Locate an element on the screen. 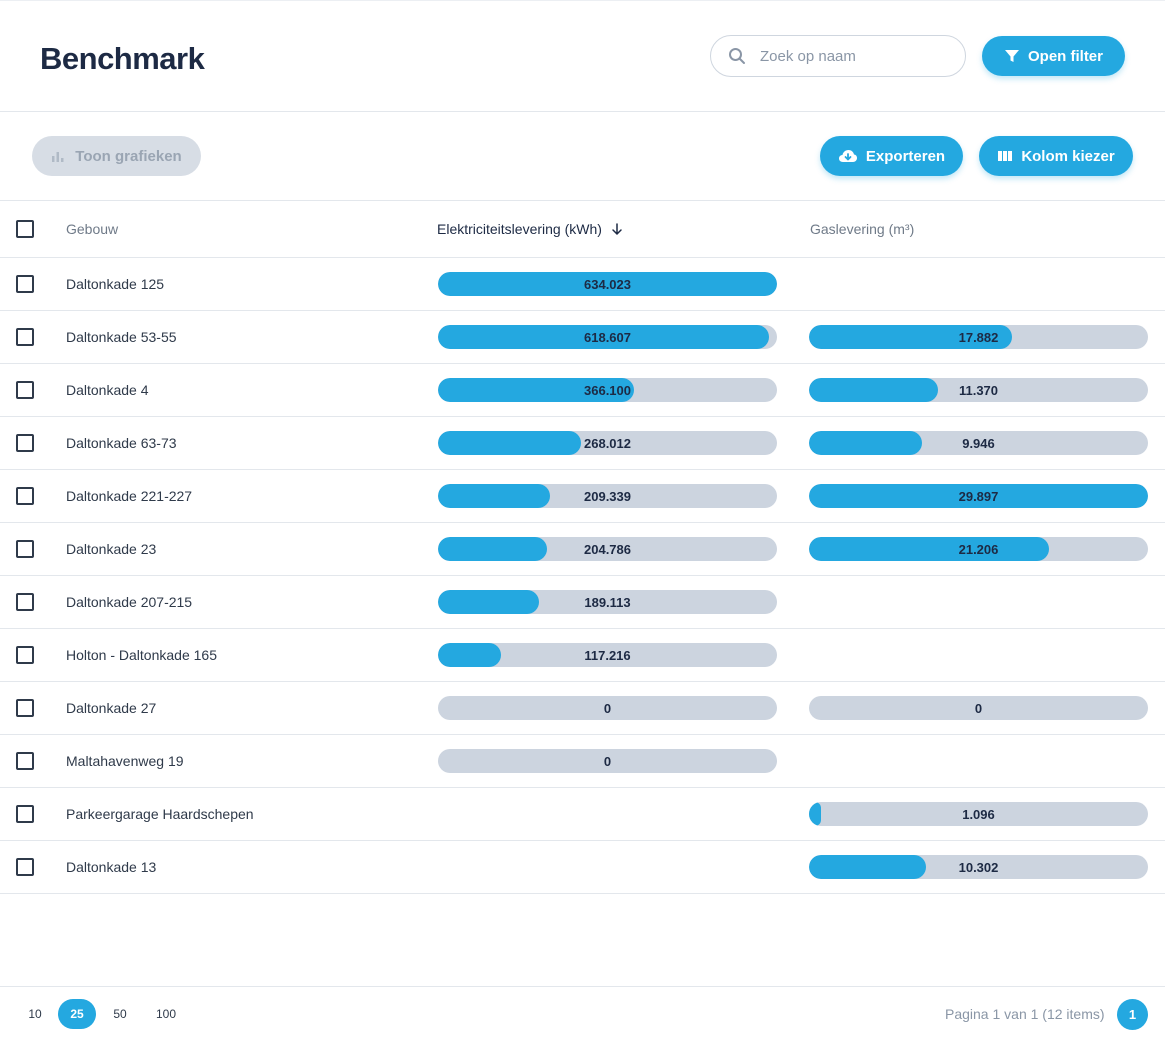 This screenshot has height=1041, width=1165. search-box is located at coordinates (838, 56).